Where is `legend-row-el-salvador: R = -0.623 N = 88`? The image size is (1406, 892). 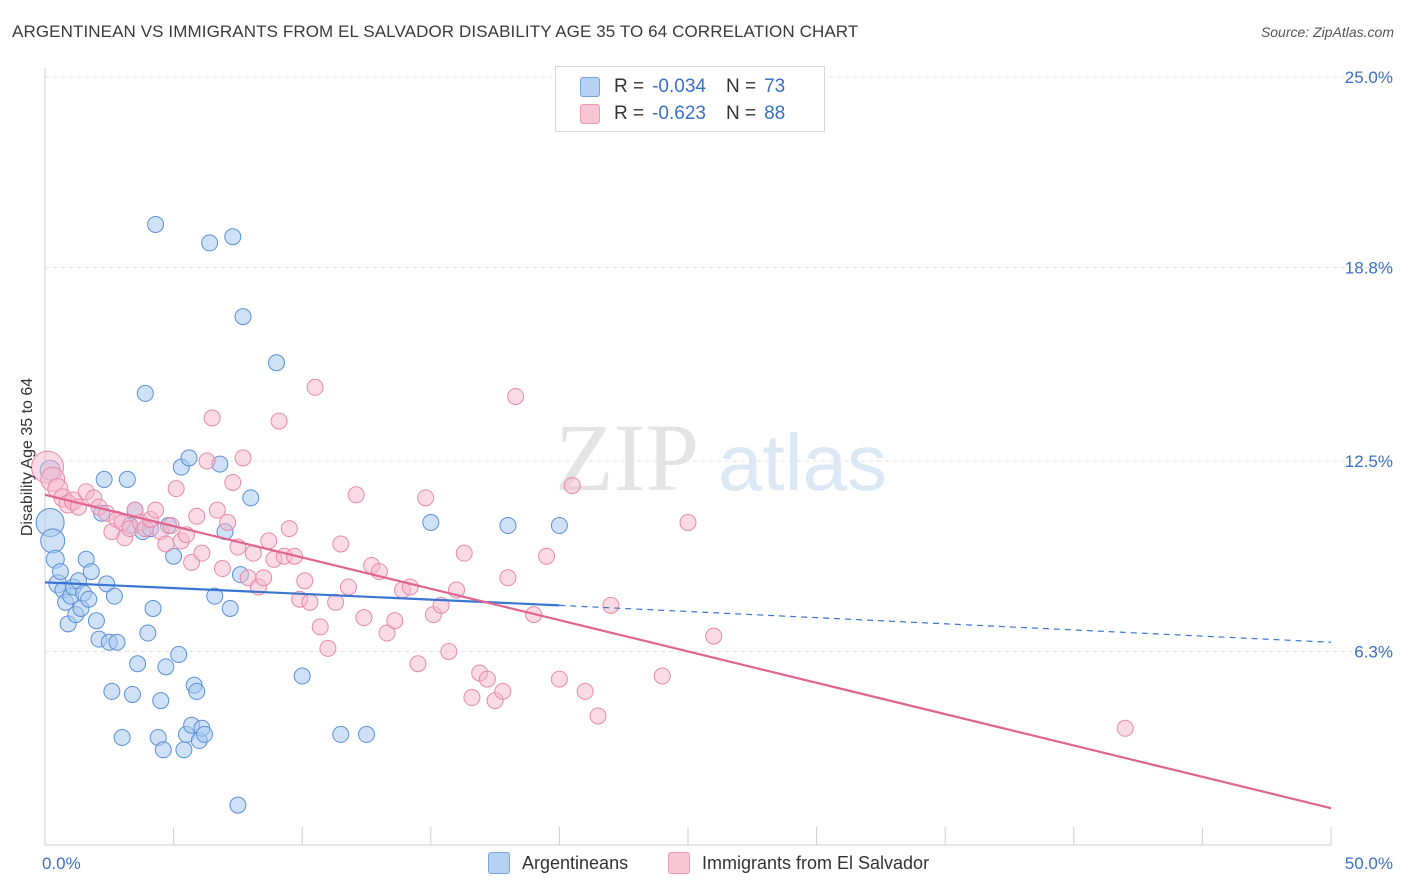
legend-row-el-salvador: R = -0.623 N = 88 is located at coordinates (682, 114).